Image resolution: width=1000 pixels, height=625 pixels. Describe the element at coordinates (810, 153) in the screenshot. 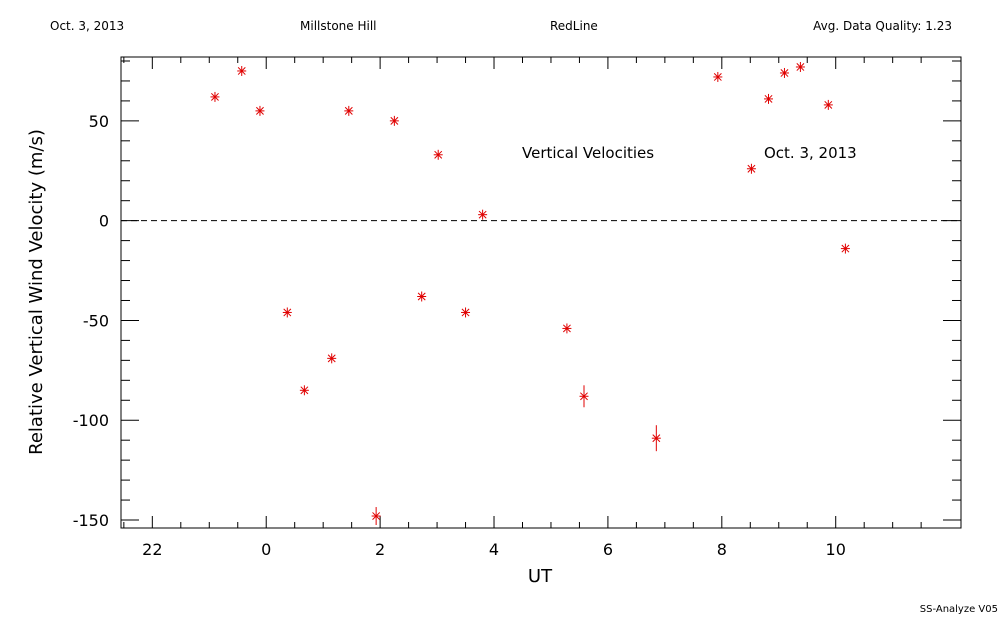

I see `annotation-date: Oct. 3, 2013` at that location.